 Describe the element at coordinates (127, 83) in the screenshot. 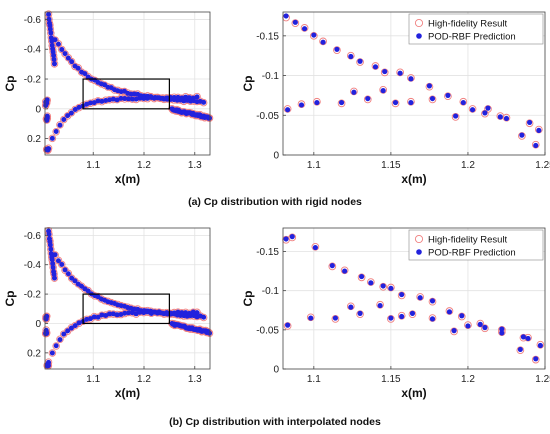

I see `axes-frame` at that location.